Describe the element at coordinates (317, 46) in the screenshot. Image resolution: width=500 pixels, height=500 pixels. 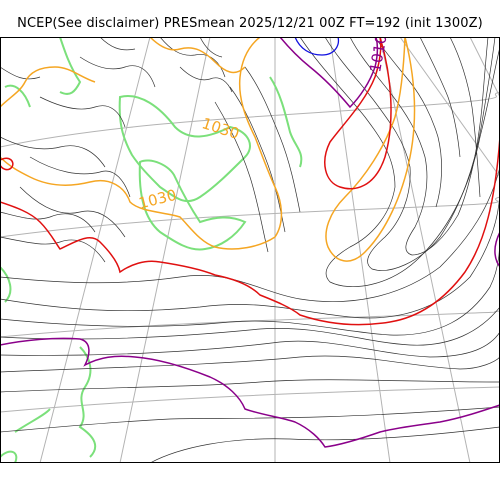
I see `isobar-blue` at that location.